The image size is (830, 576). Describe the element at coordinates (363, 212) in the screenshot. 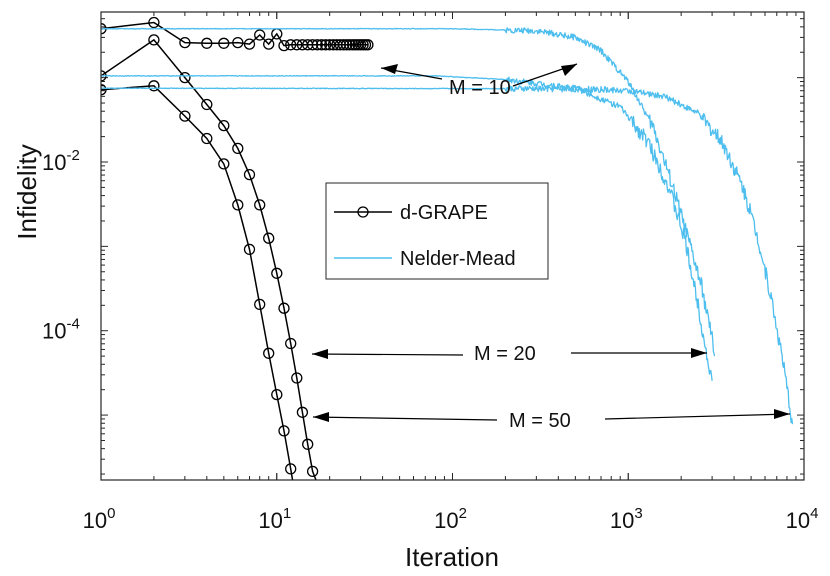

I see `legend-marker-dgrape` at that location.